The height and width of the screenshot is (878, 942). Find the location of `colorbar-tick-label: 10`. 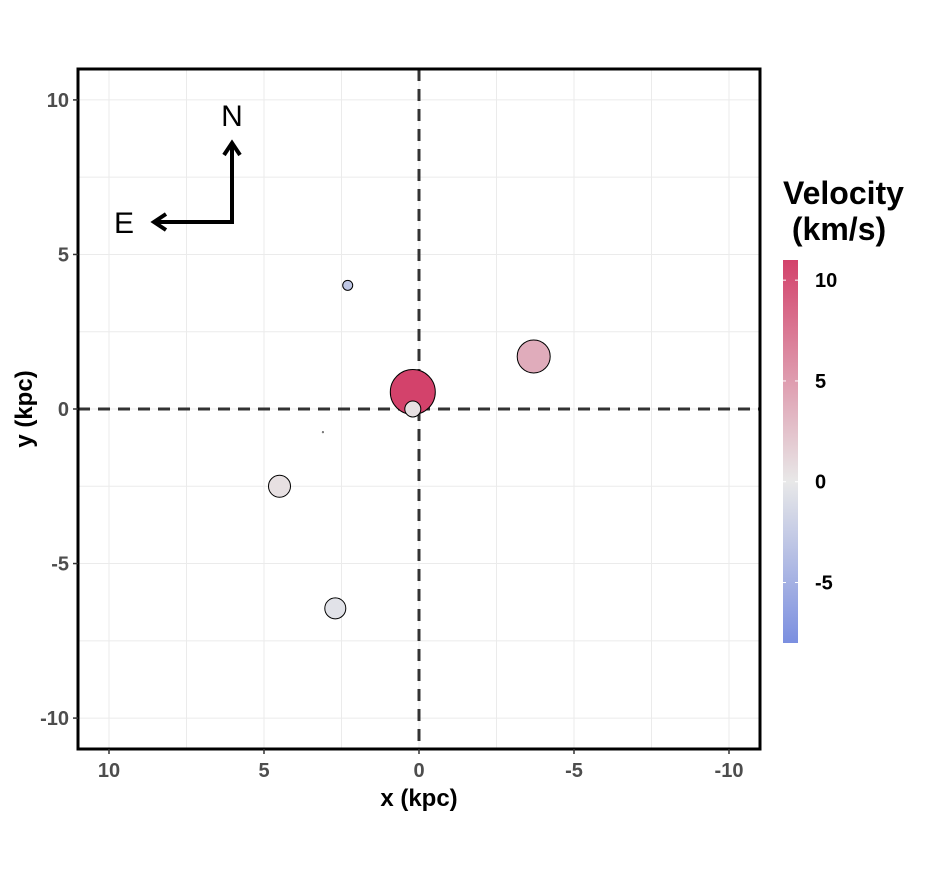

colorbar-tick-label: 10 is located at coordinates (826, 281).